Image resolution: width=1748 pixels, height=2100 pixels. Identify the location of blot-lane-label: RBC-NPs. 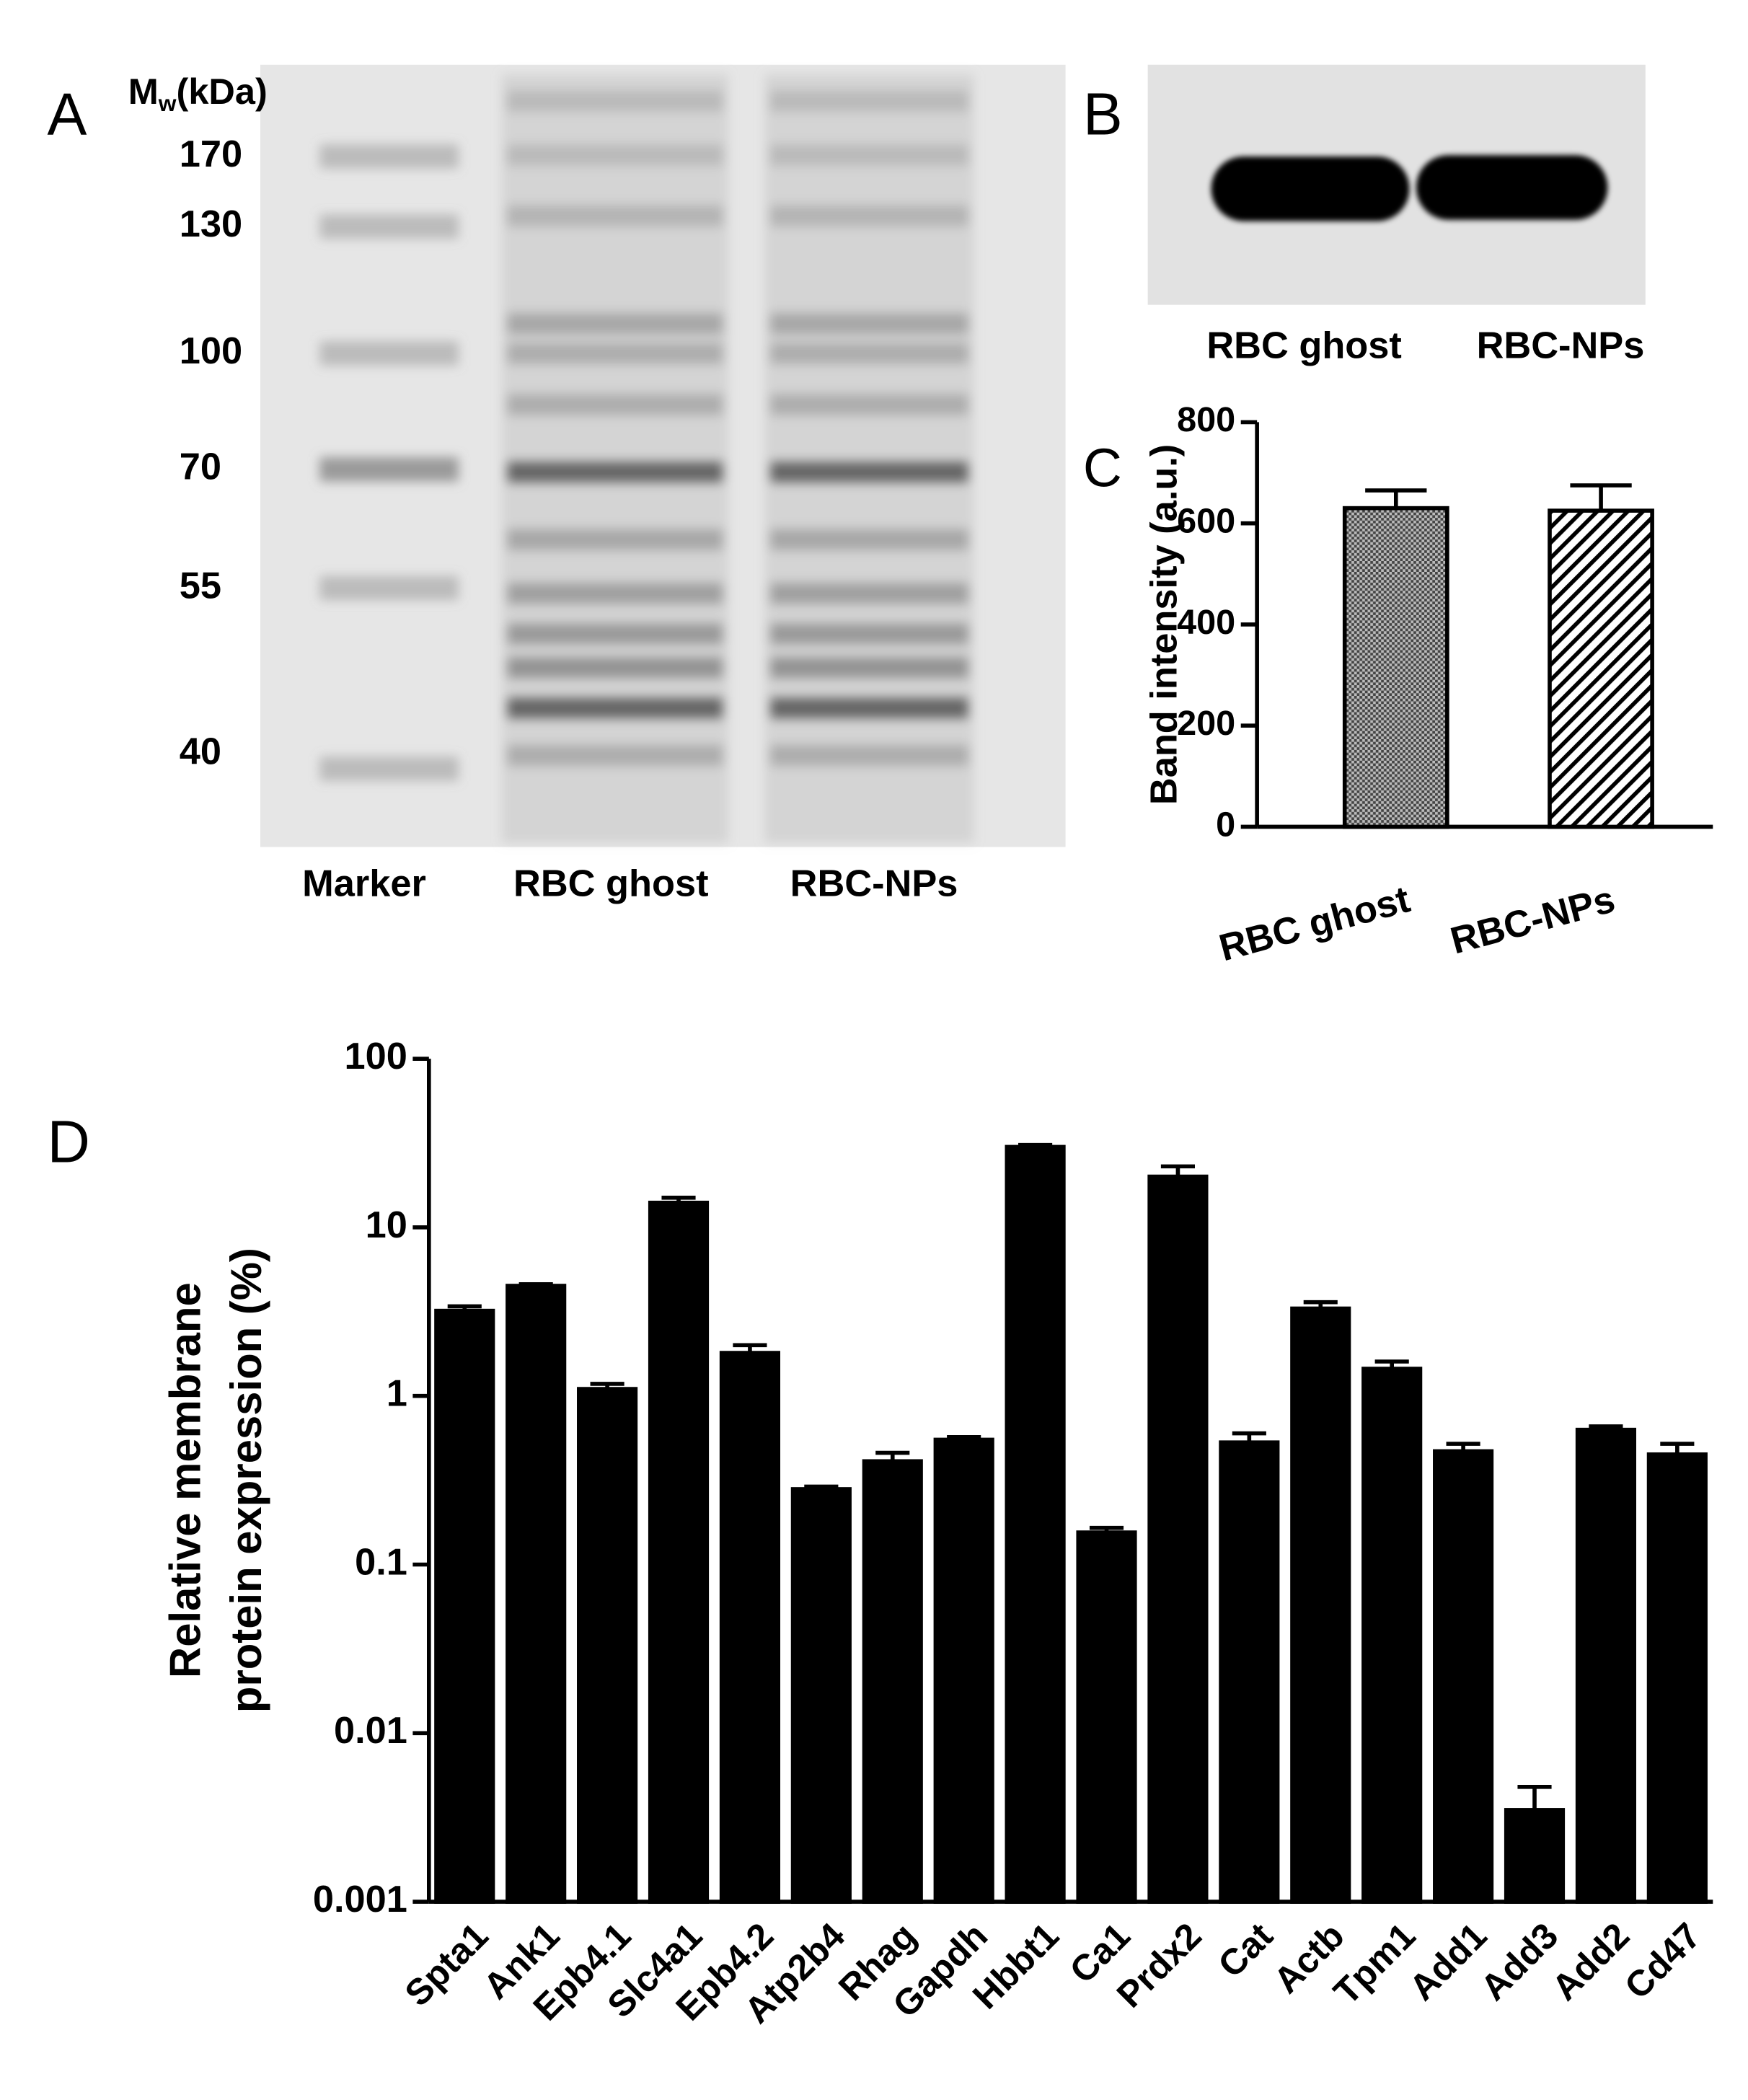
(1561, 345).